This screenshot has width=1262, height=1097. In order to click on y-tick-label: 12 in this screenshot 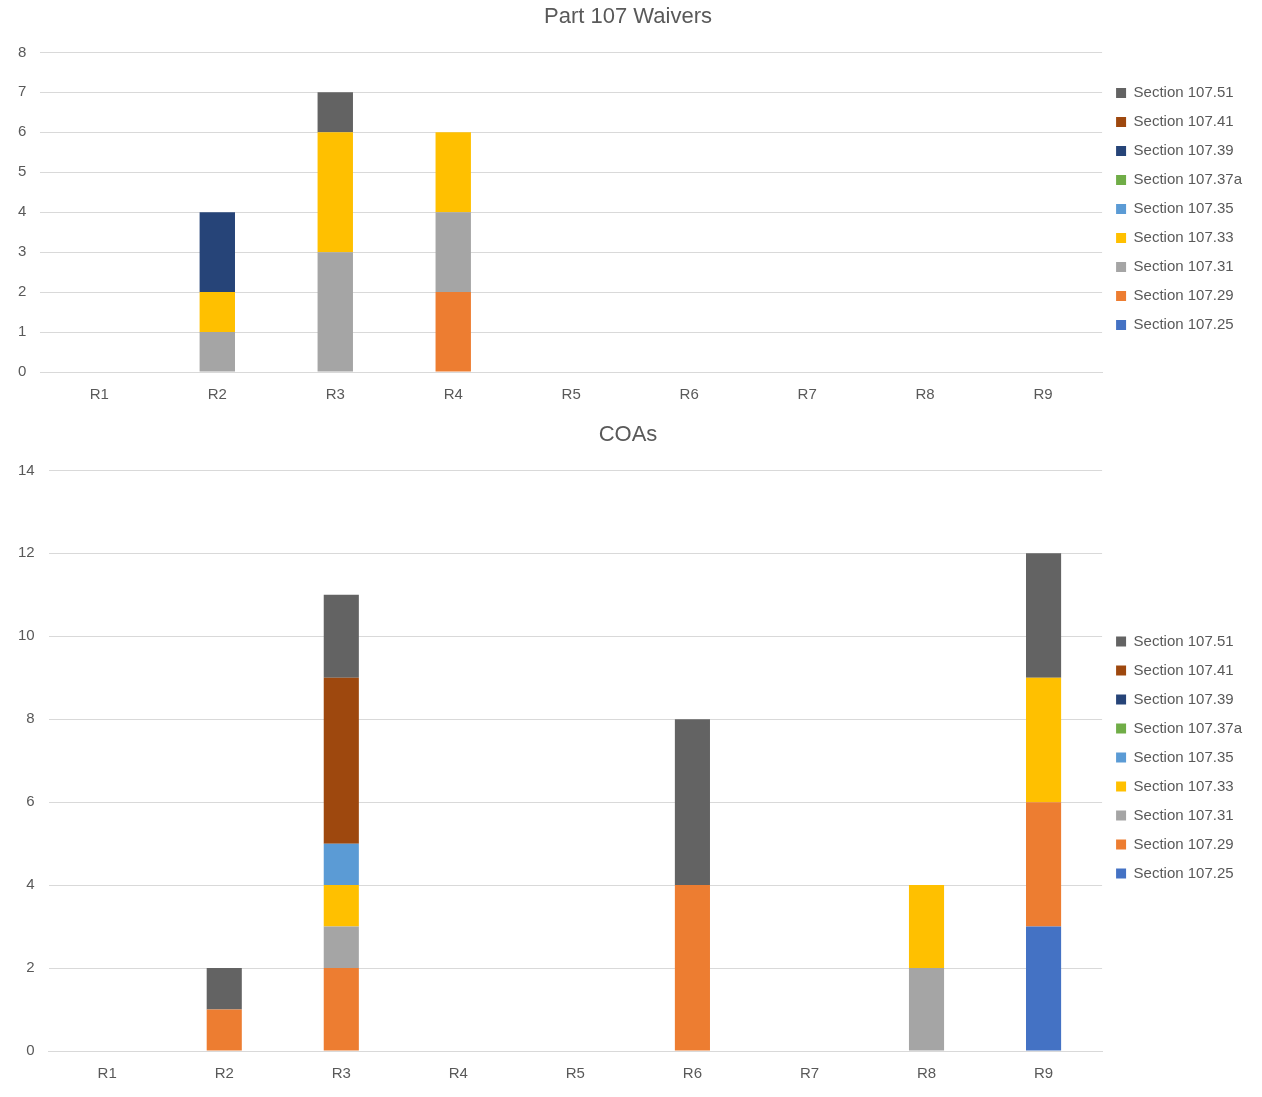, I will do `click(26, 552)`.